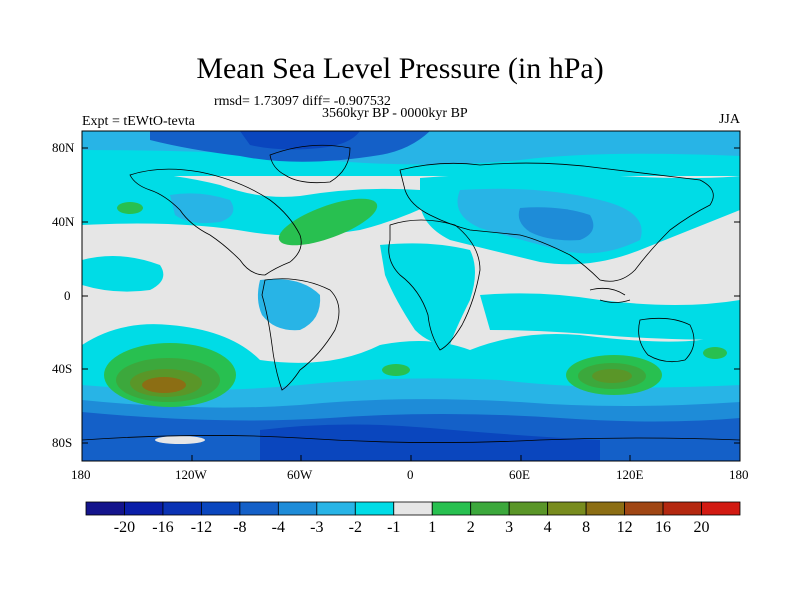 This screenshot has width=800, height=600. I want to click on colorbar-label: -2, so click(355, 527).